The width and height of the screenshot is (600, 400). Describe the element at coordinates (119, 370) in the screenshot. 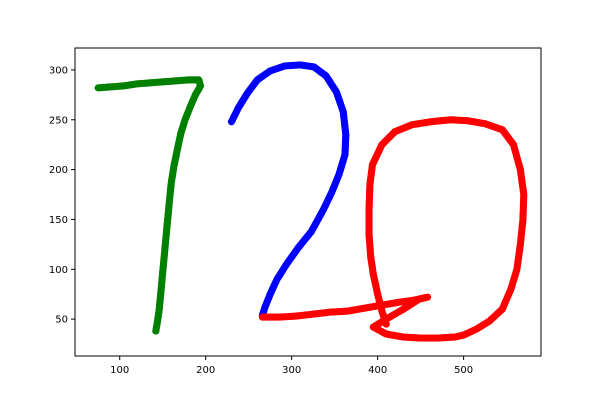

I see `x-tick-label: 100` at that location.